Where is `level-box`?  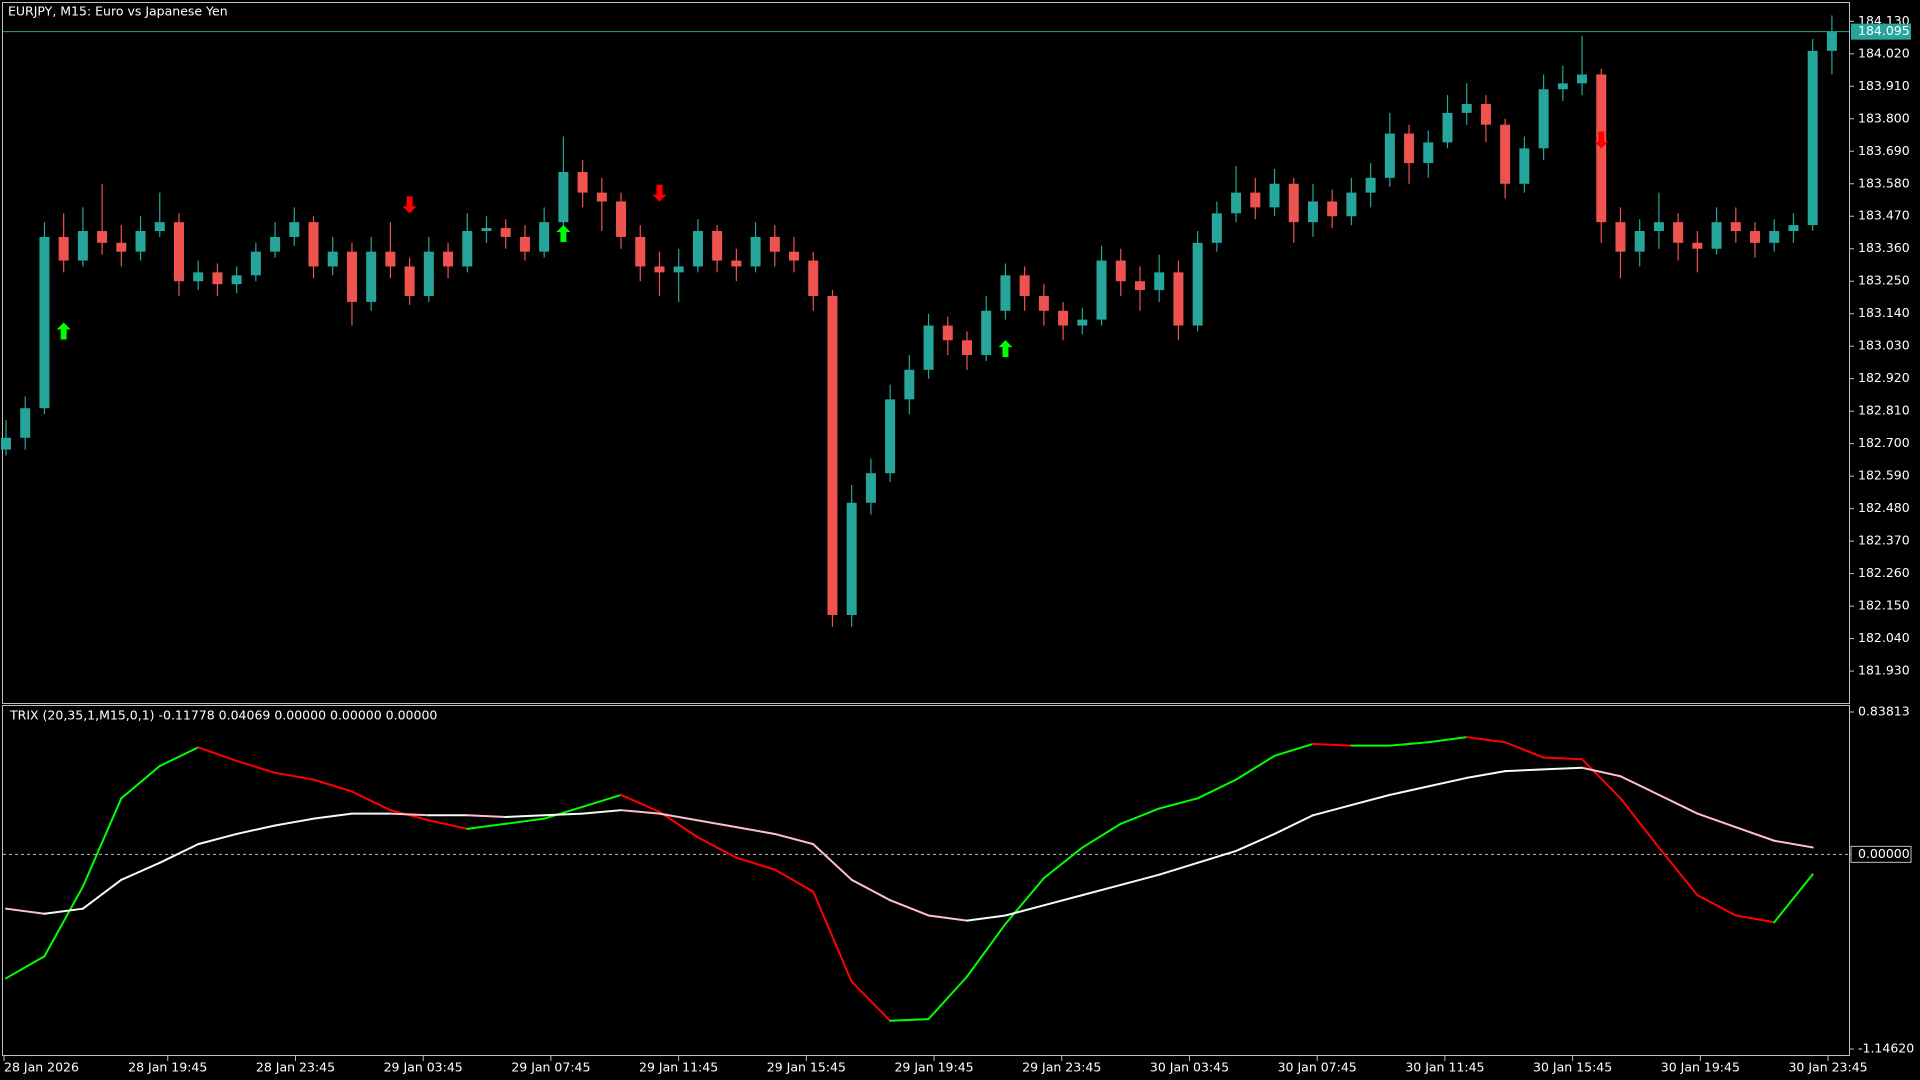
level-box is located at coordinates (1881, 854).